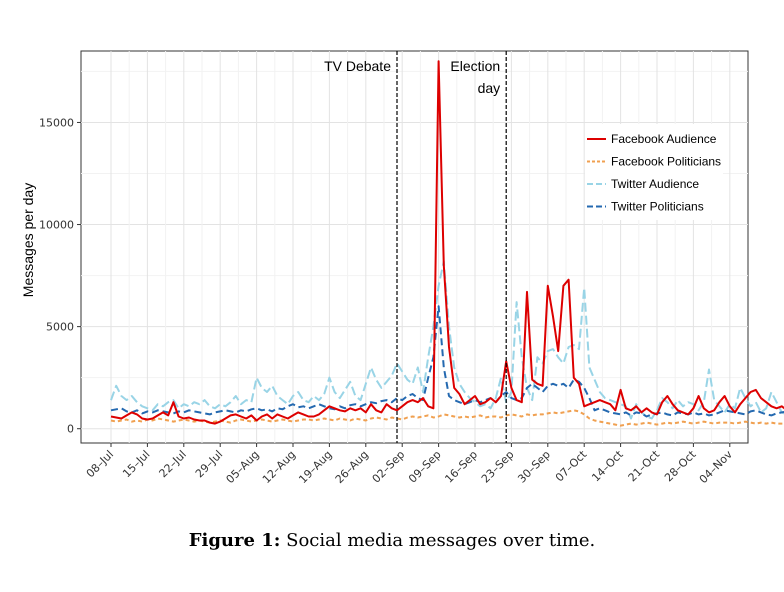 This screenshot has width=784, height=592. I want to click on y-tick-label: 15000, so click(56, 122).